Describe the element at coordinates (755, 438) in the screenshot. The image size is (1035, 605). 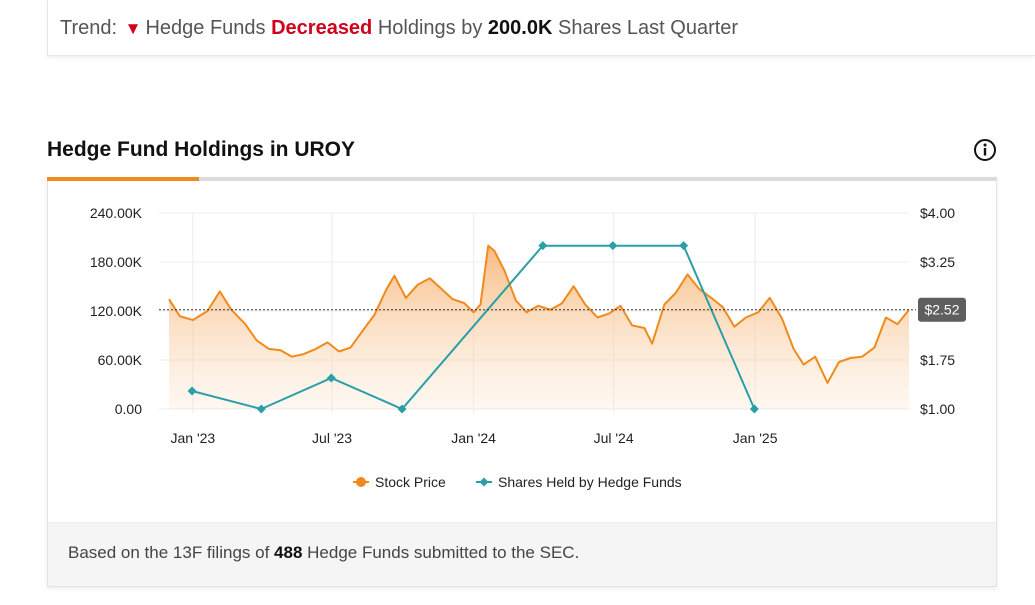
I see `x-axis-tick-label: Jan '25` at that location.